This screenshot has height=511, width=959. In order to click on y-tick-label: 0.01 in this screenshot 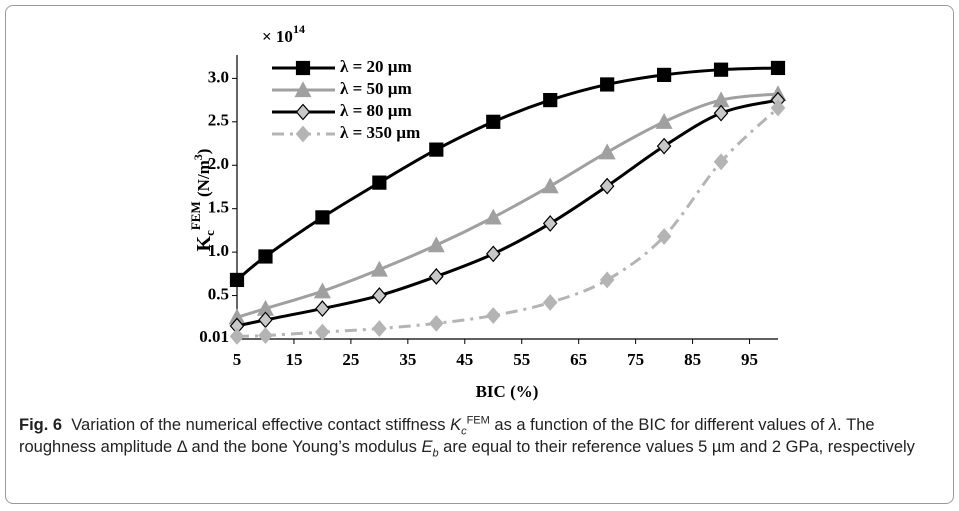, I will do `click(214, 336)`.